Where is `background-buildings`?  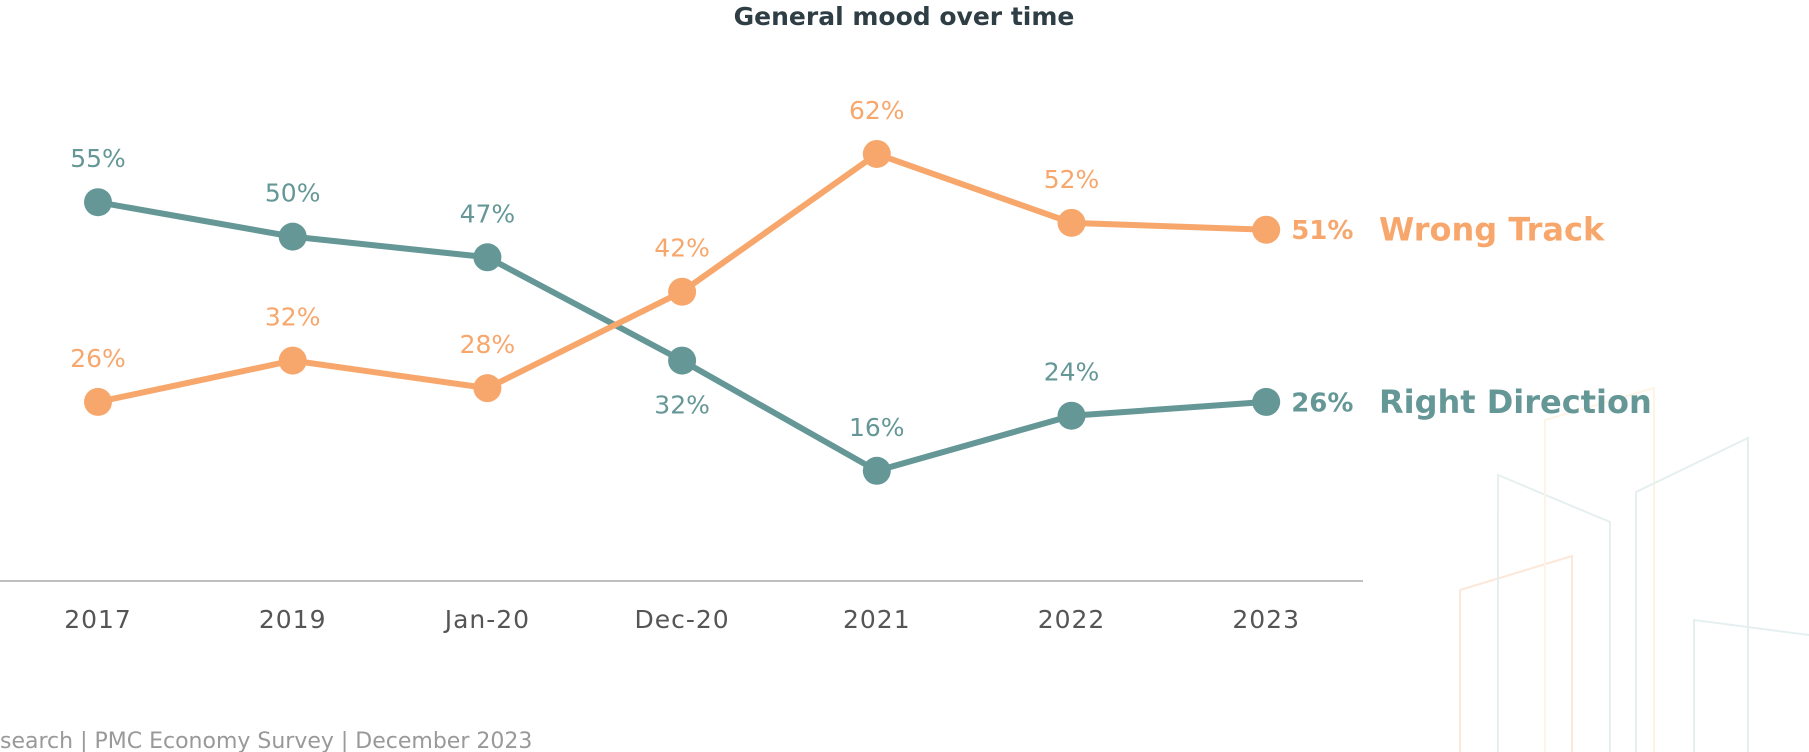
background-buildings is located at coordinates (1634, 569).